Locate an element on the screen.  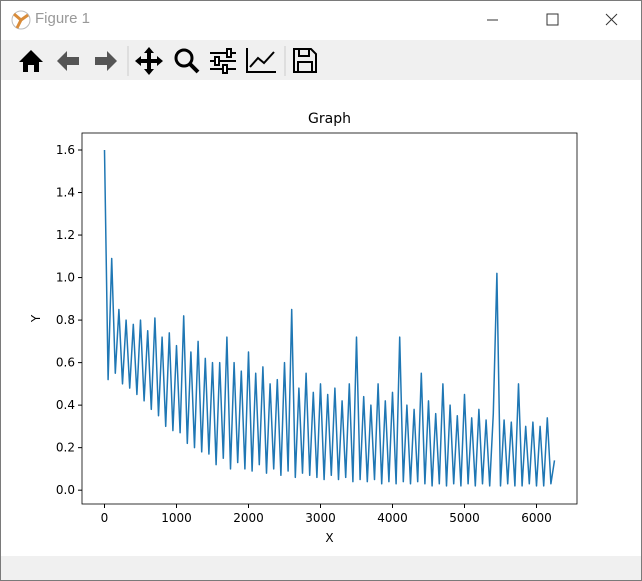
x-tick-label: 6000 is located at coordinates (536, 518).